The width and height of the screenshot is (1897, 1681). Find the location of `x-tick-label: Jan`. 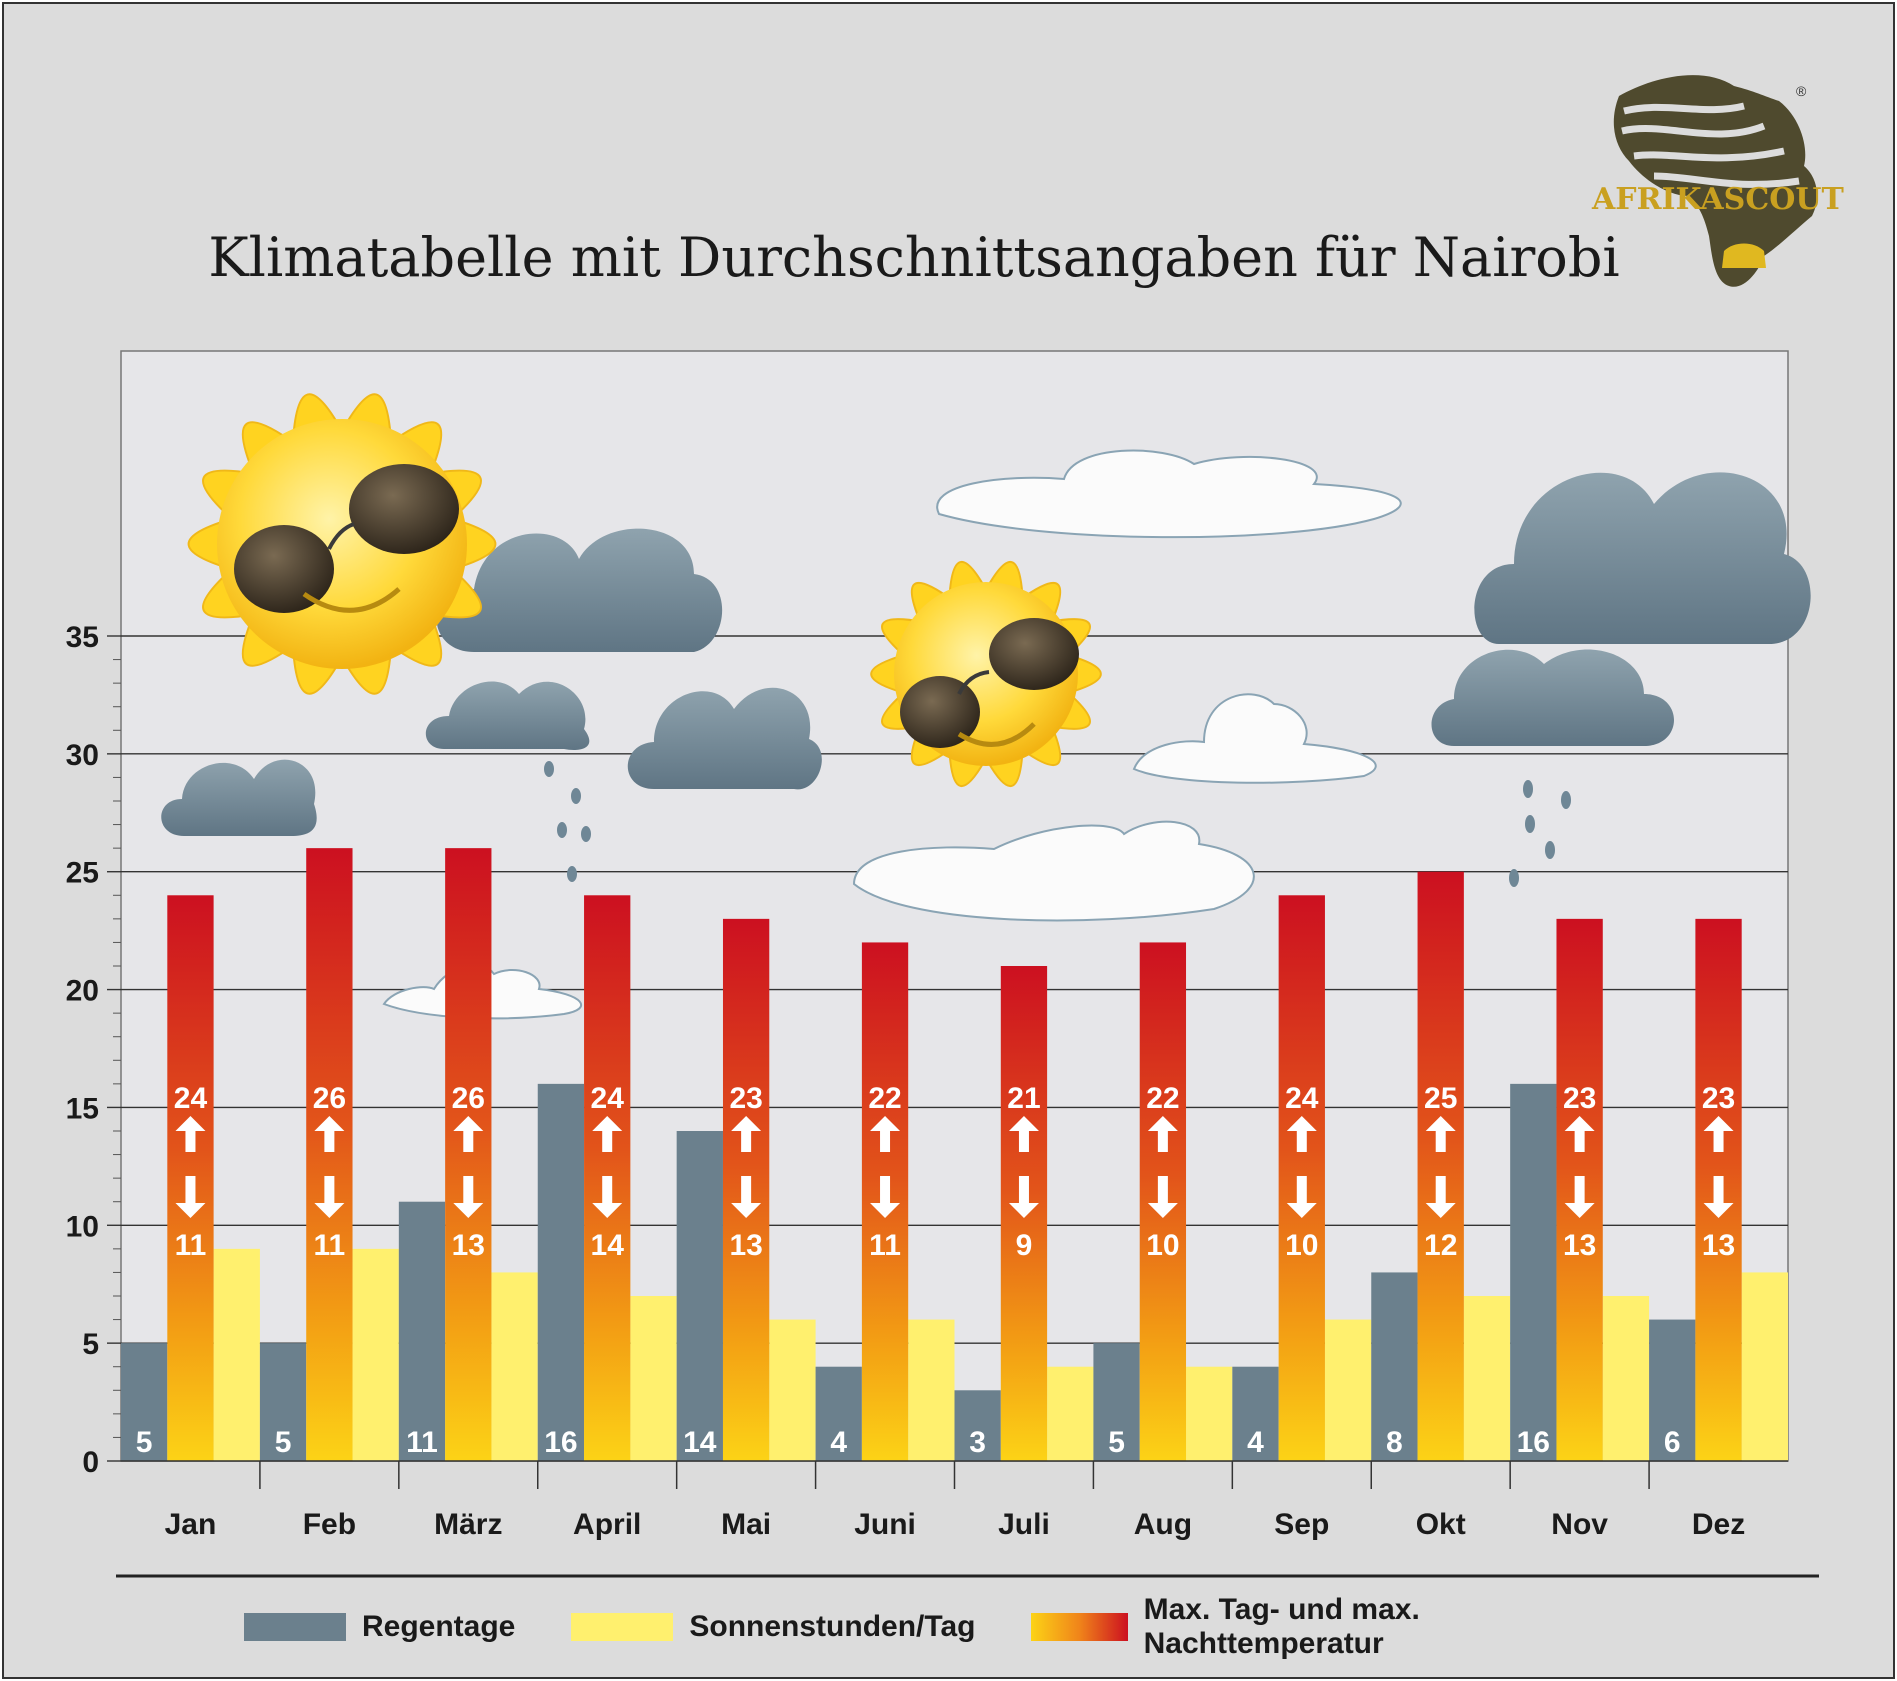

x-tick-label: Jan is located at coordinates (191, 1524).